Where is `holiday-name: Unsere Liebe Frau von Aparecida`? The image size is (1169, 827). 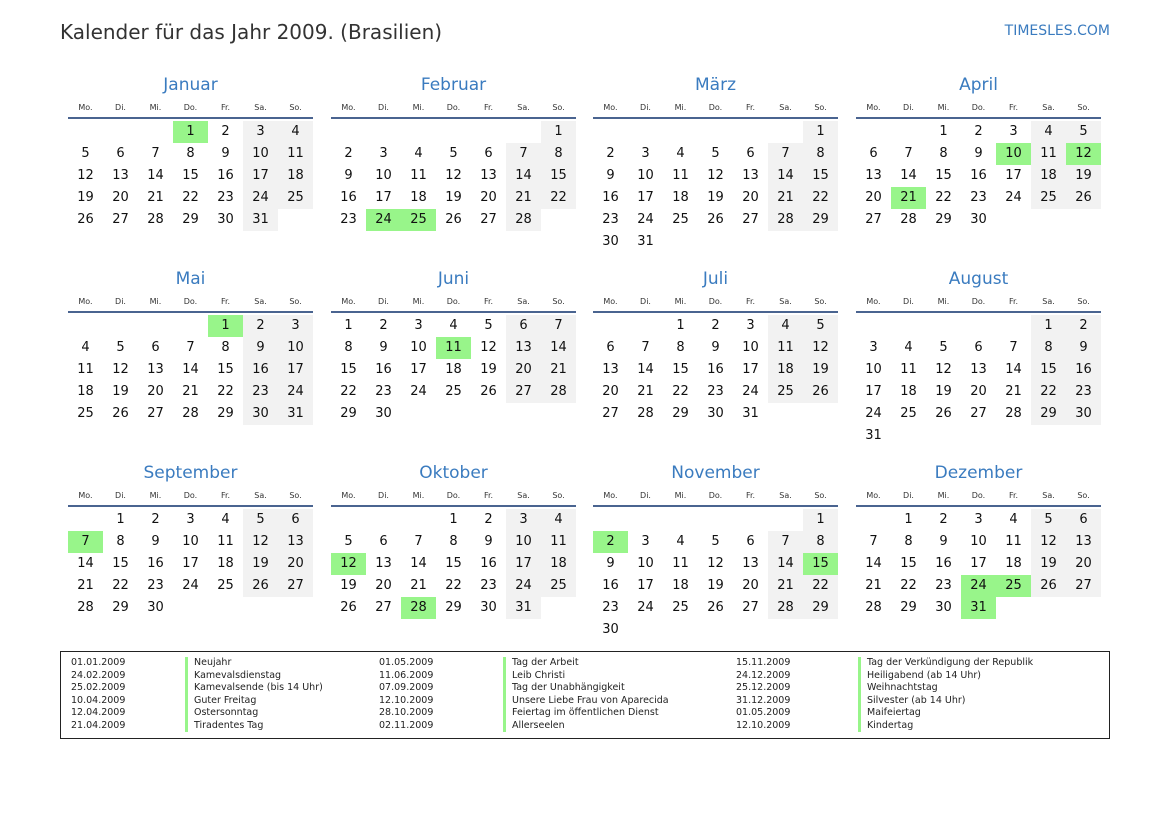
holiday-name: Unsere Liebe Frau von Aparecida is located at coordinates (586, 700).